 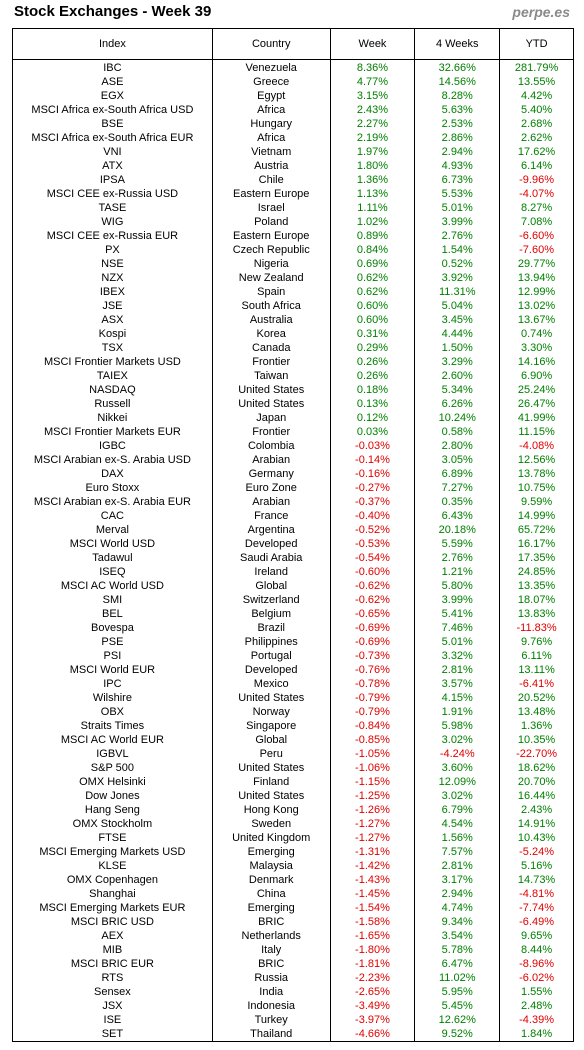 I want to click on index-cell: MSCI Africa ex-South Africa USD, so click(x=112, y=110).